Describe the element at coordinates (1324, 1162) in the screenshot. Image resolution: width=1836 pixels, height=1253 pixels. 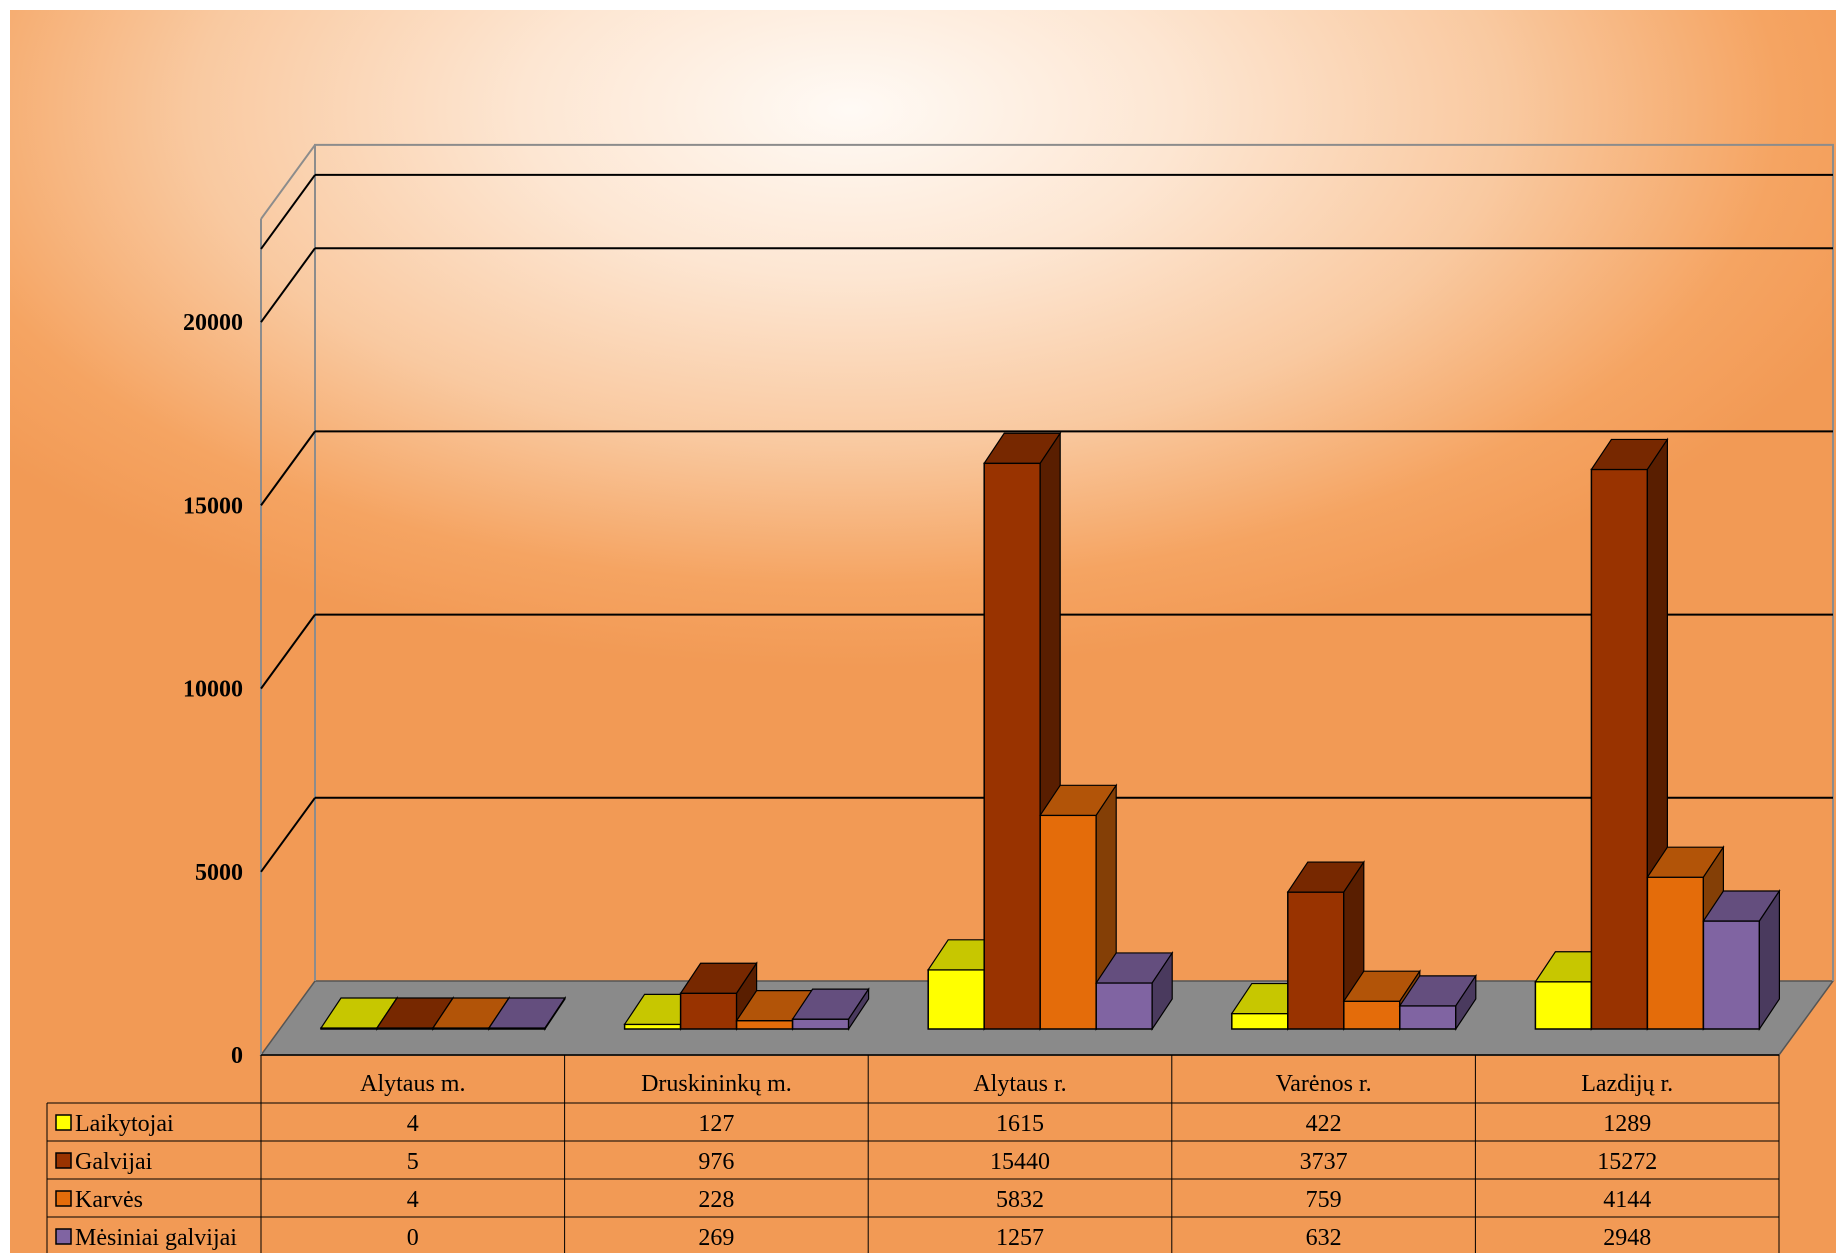
I see `table-cell: 3737` at that location.